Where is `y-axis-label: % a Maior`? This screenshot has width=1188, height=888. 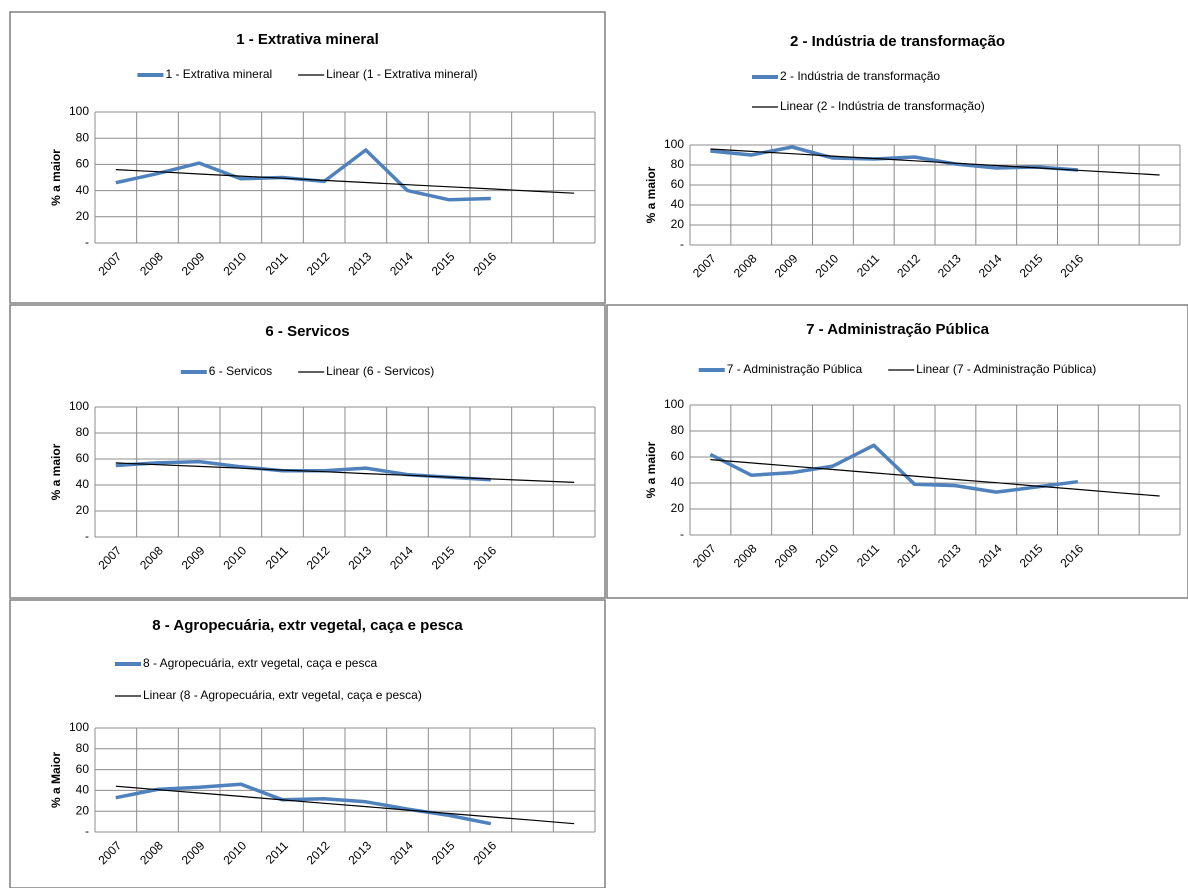
y-axis-label: % a Maior is located at coordinates (56, 780).